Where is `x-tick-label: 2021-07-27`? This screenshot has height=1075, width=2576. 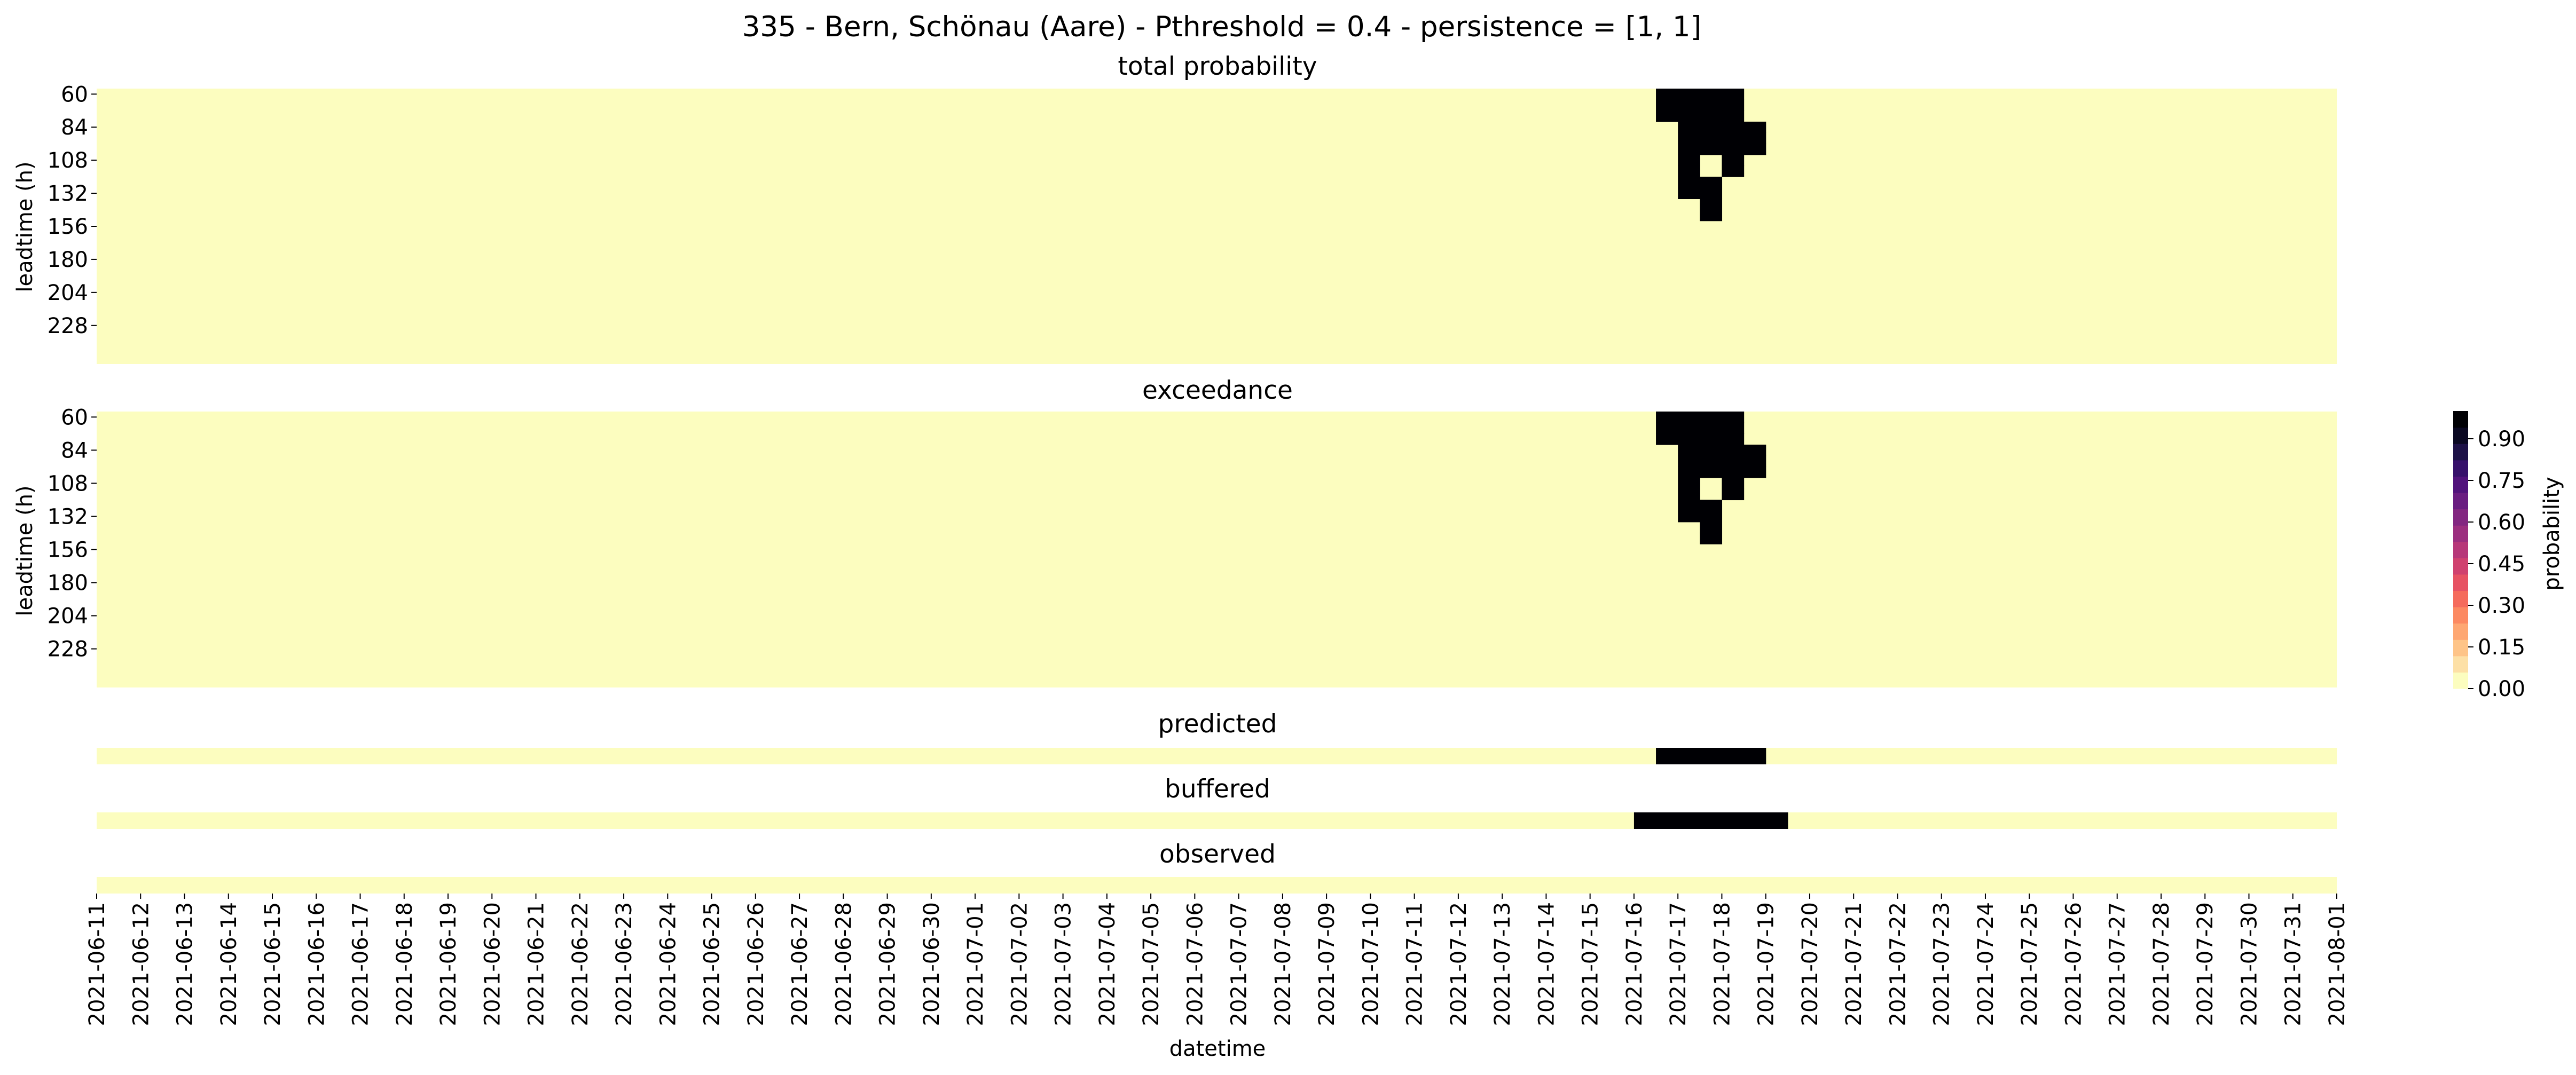
x-tick-label: 2021-07-27 is located at coordinates (2118, 964).